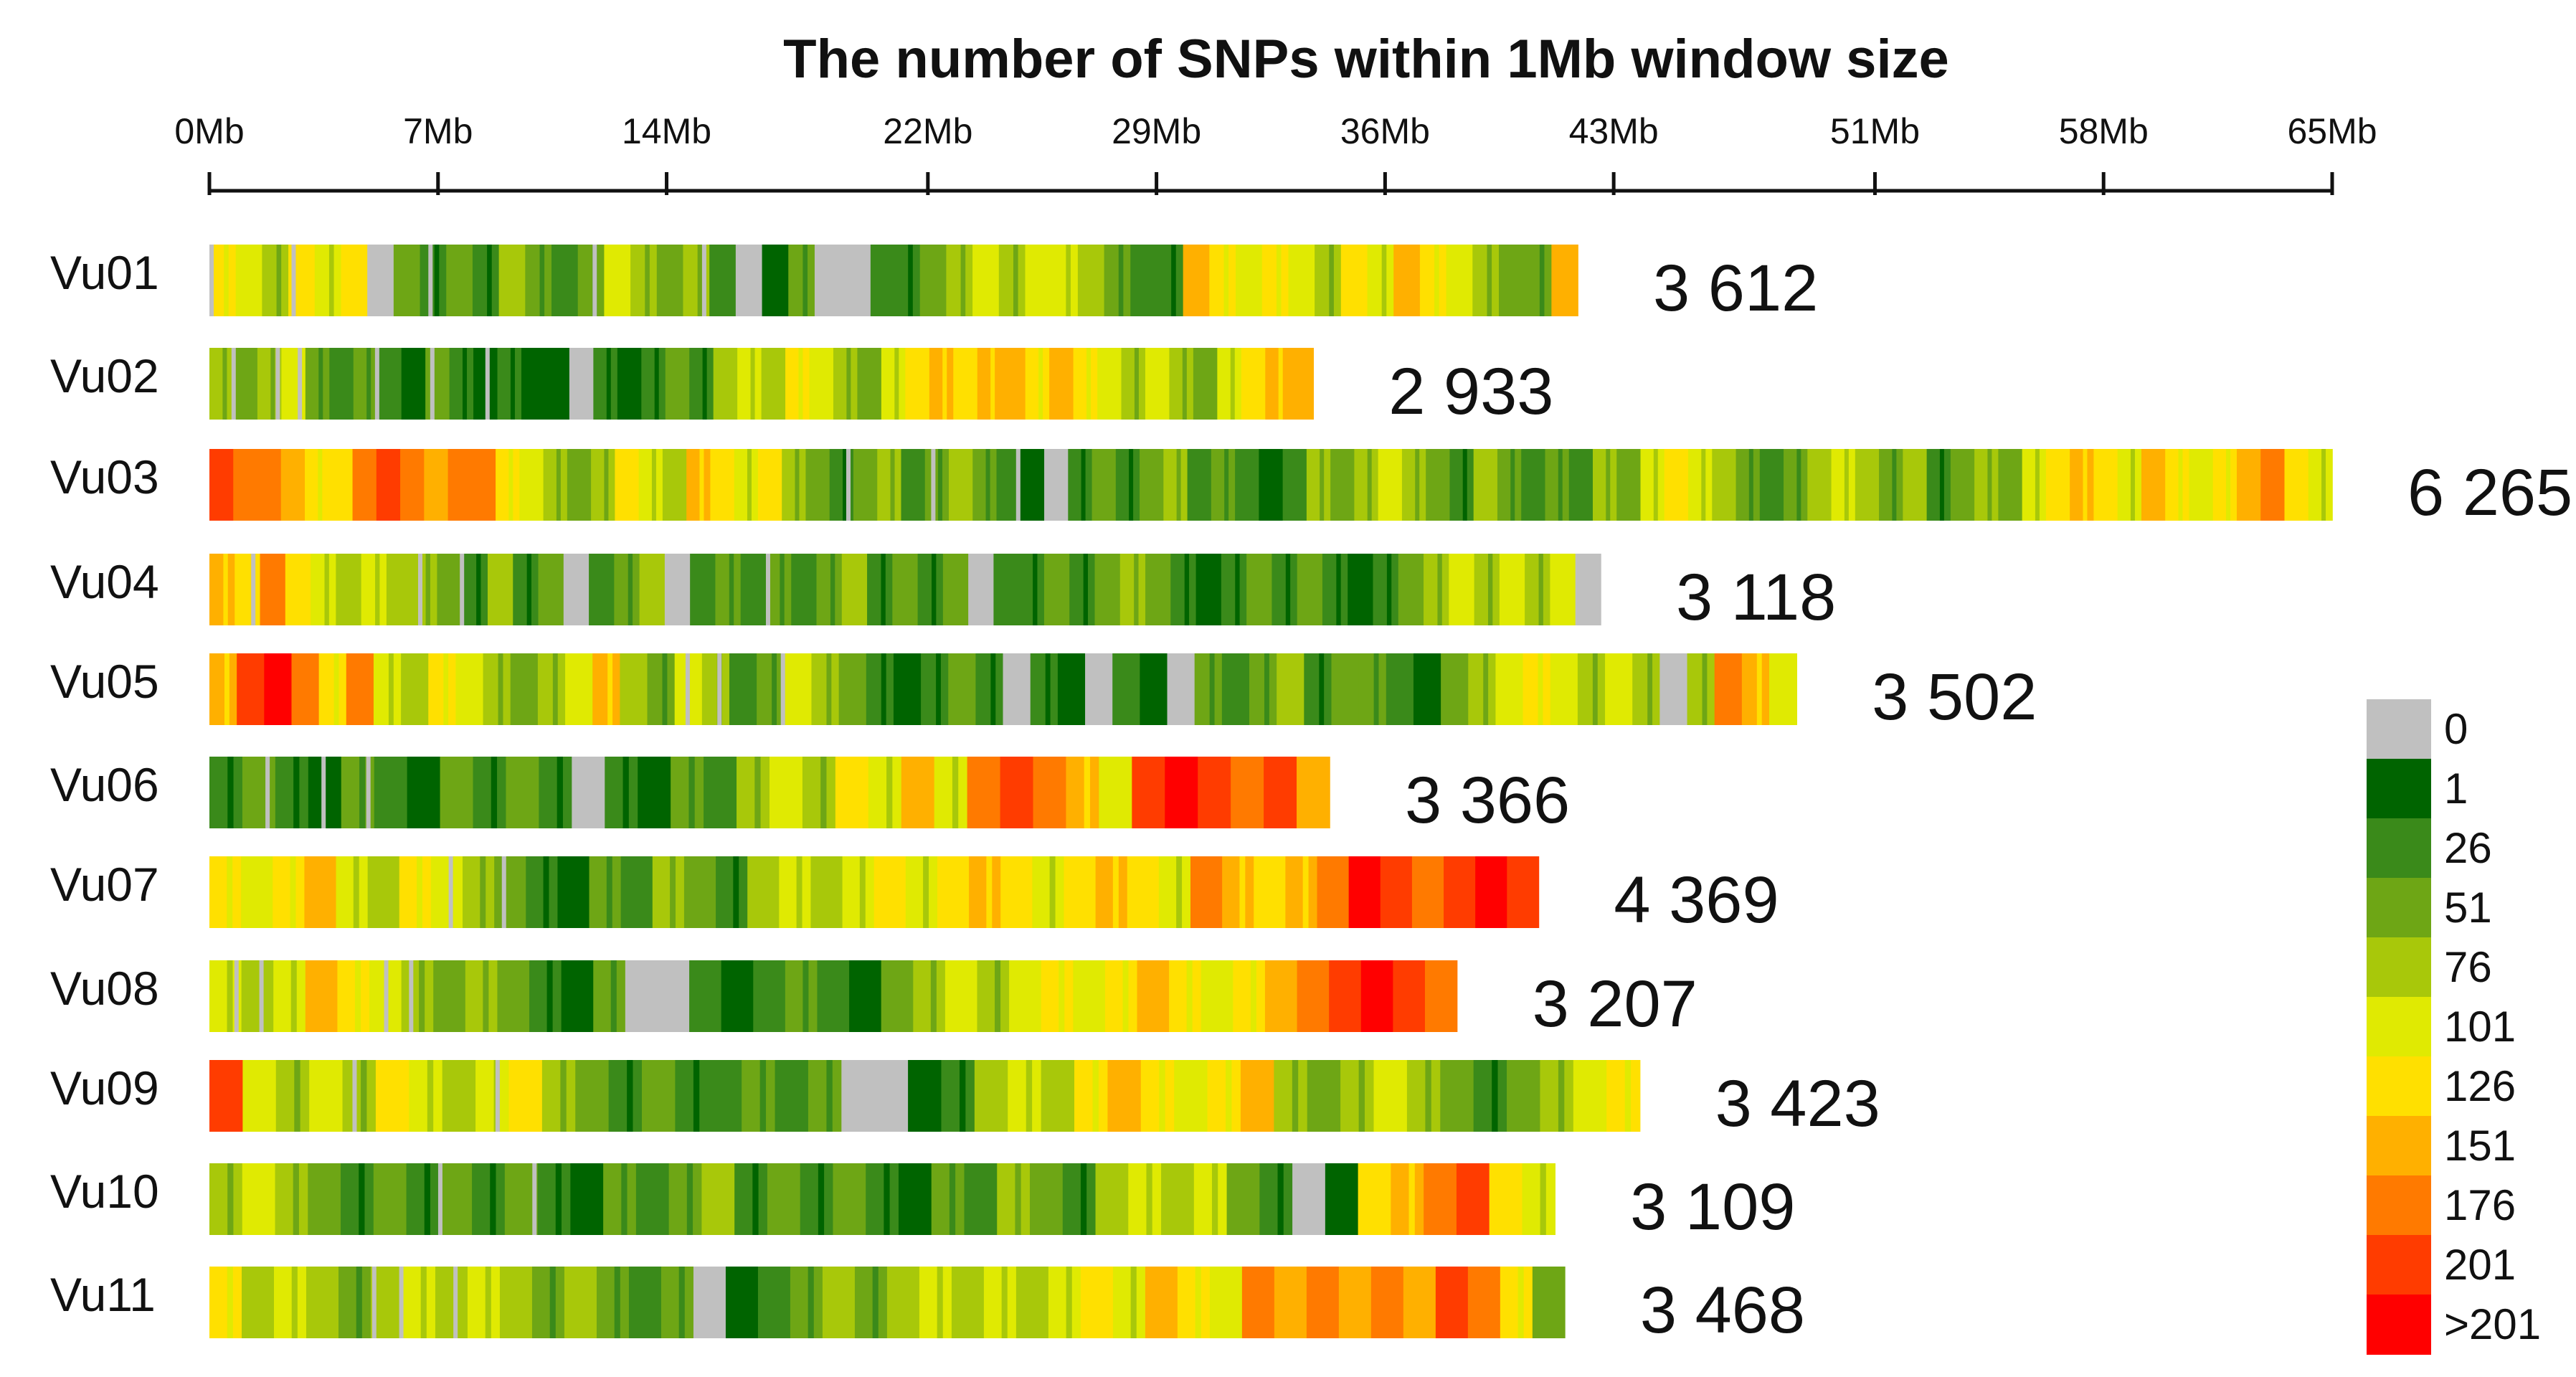 The width and height of the screenshot is (2576, 1377). What do you see at coordinates (927, 1307) in the screenshot?
I see `chromosome-row-vu11: Vu11 3 468` at bounding box center [927, 1307].